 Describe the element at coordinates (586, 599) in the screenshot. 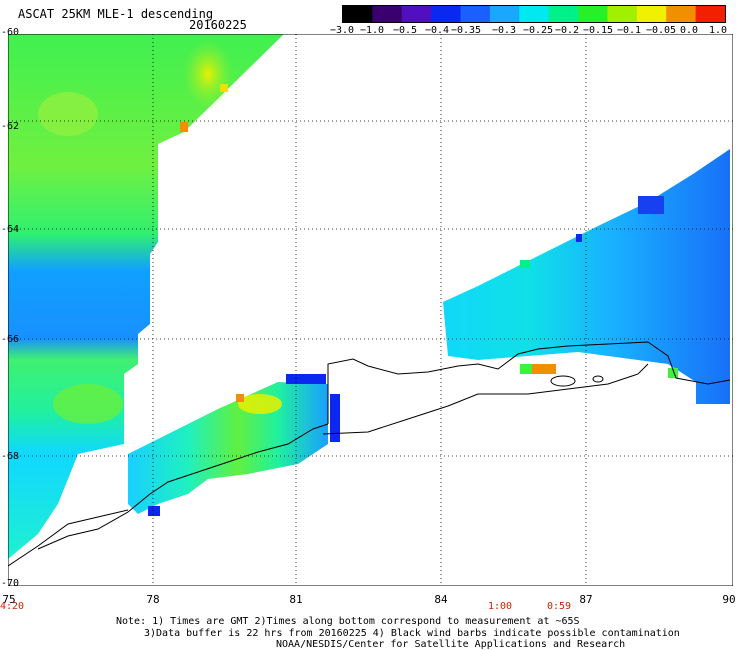

I see `longitude-label: 87` at that location.